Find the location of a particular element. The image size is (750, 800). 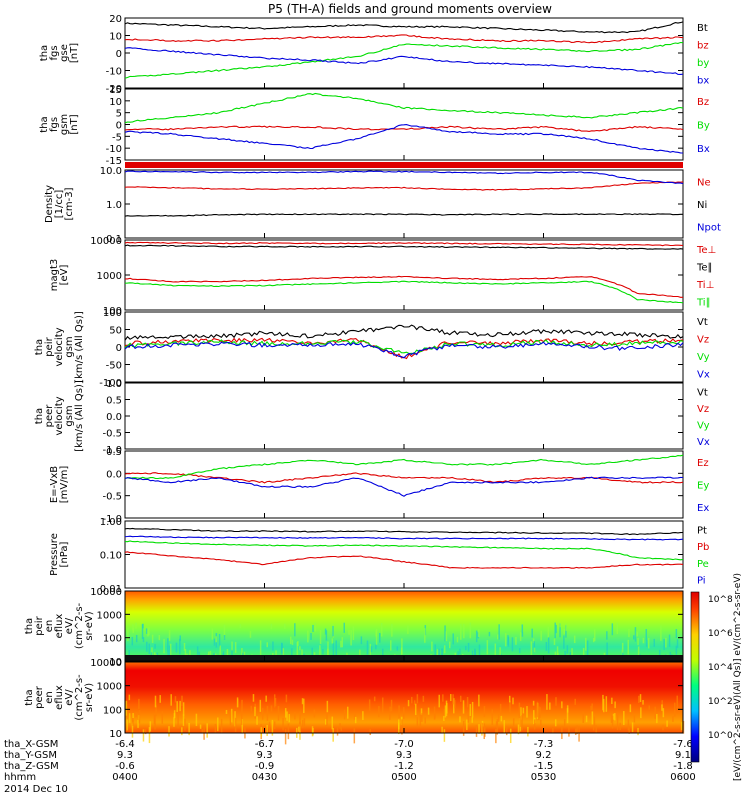

series-Bt is located at coordinates (404, 27).